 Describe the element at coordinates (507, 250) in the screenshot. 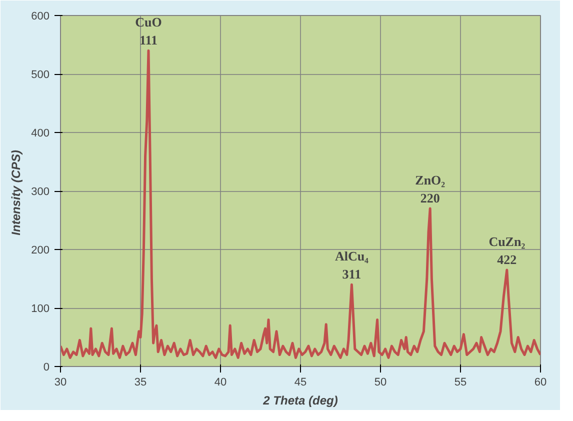

I see `annotation: CuZn₂ 422` at that location.